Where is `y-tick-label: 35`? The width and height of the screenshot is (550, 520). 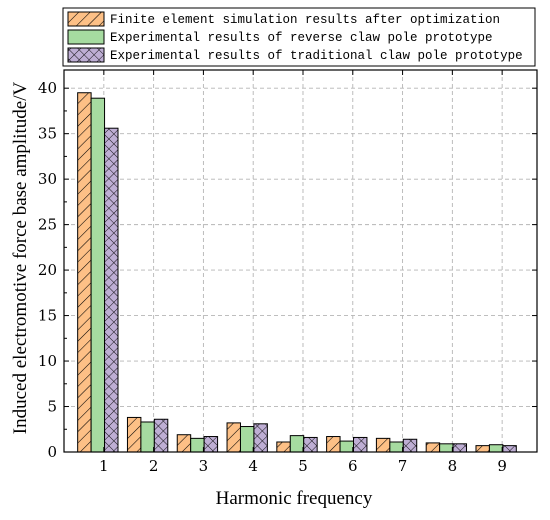
y-tick-label: 35 is located at coordinates (47, 134).